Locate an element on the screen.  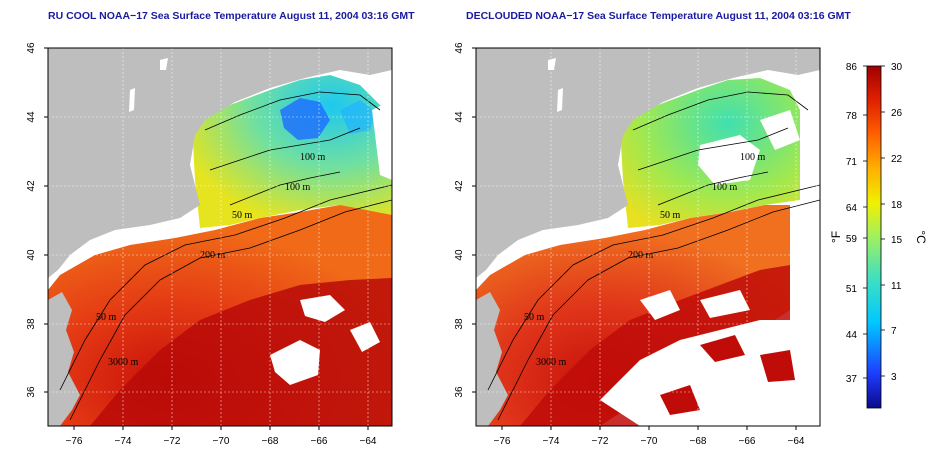
fahrenheit-tick: 59 is located at coordinates (852, 239).